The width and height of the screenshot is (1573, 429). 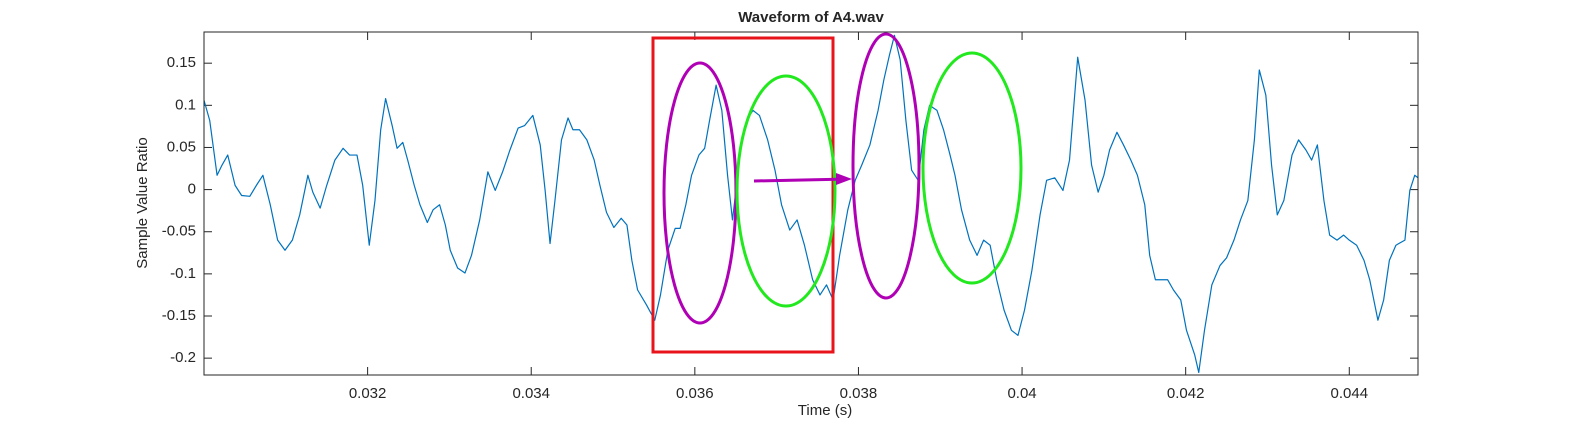 I want to click on y-tick-label: 0.15, so click(x=181, y=62).